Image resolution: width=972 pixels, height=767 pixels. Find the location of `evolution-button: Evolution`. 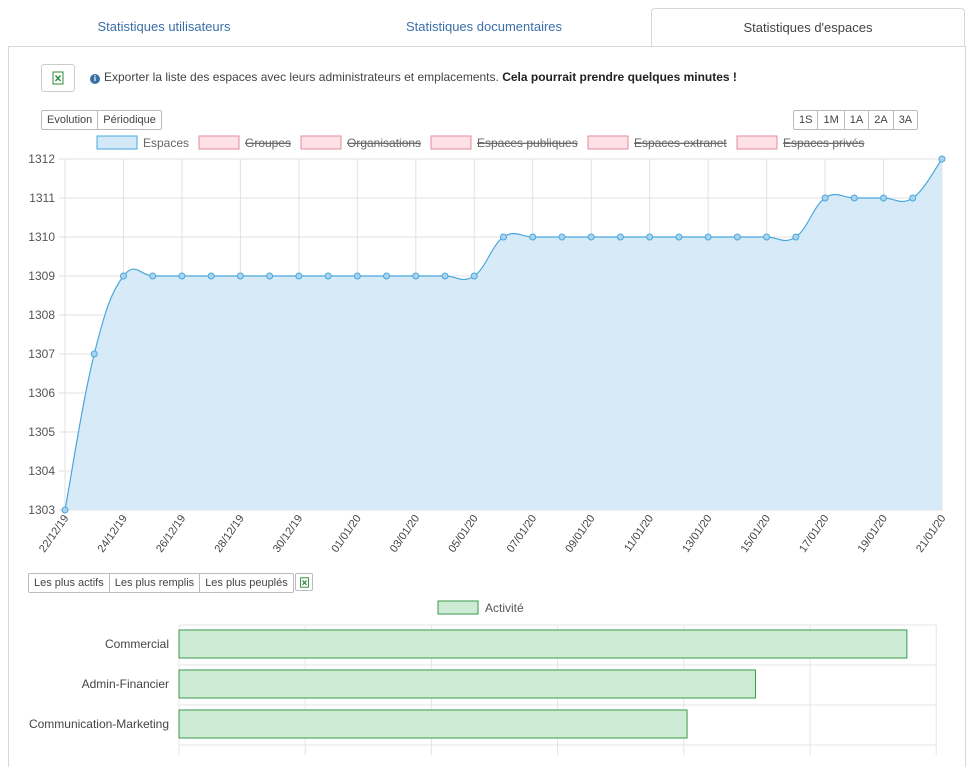

evolution-button: Evolution is located at coordinates (70, 120).